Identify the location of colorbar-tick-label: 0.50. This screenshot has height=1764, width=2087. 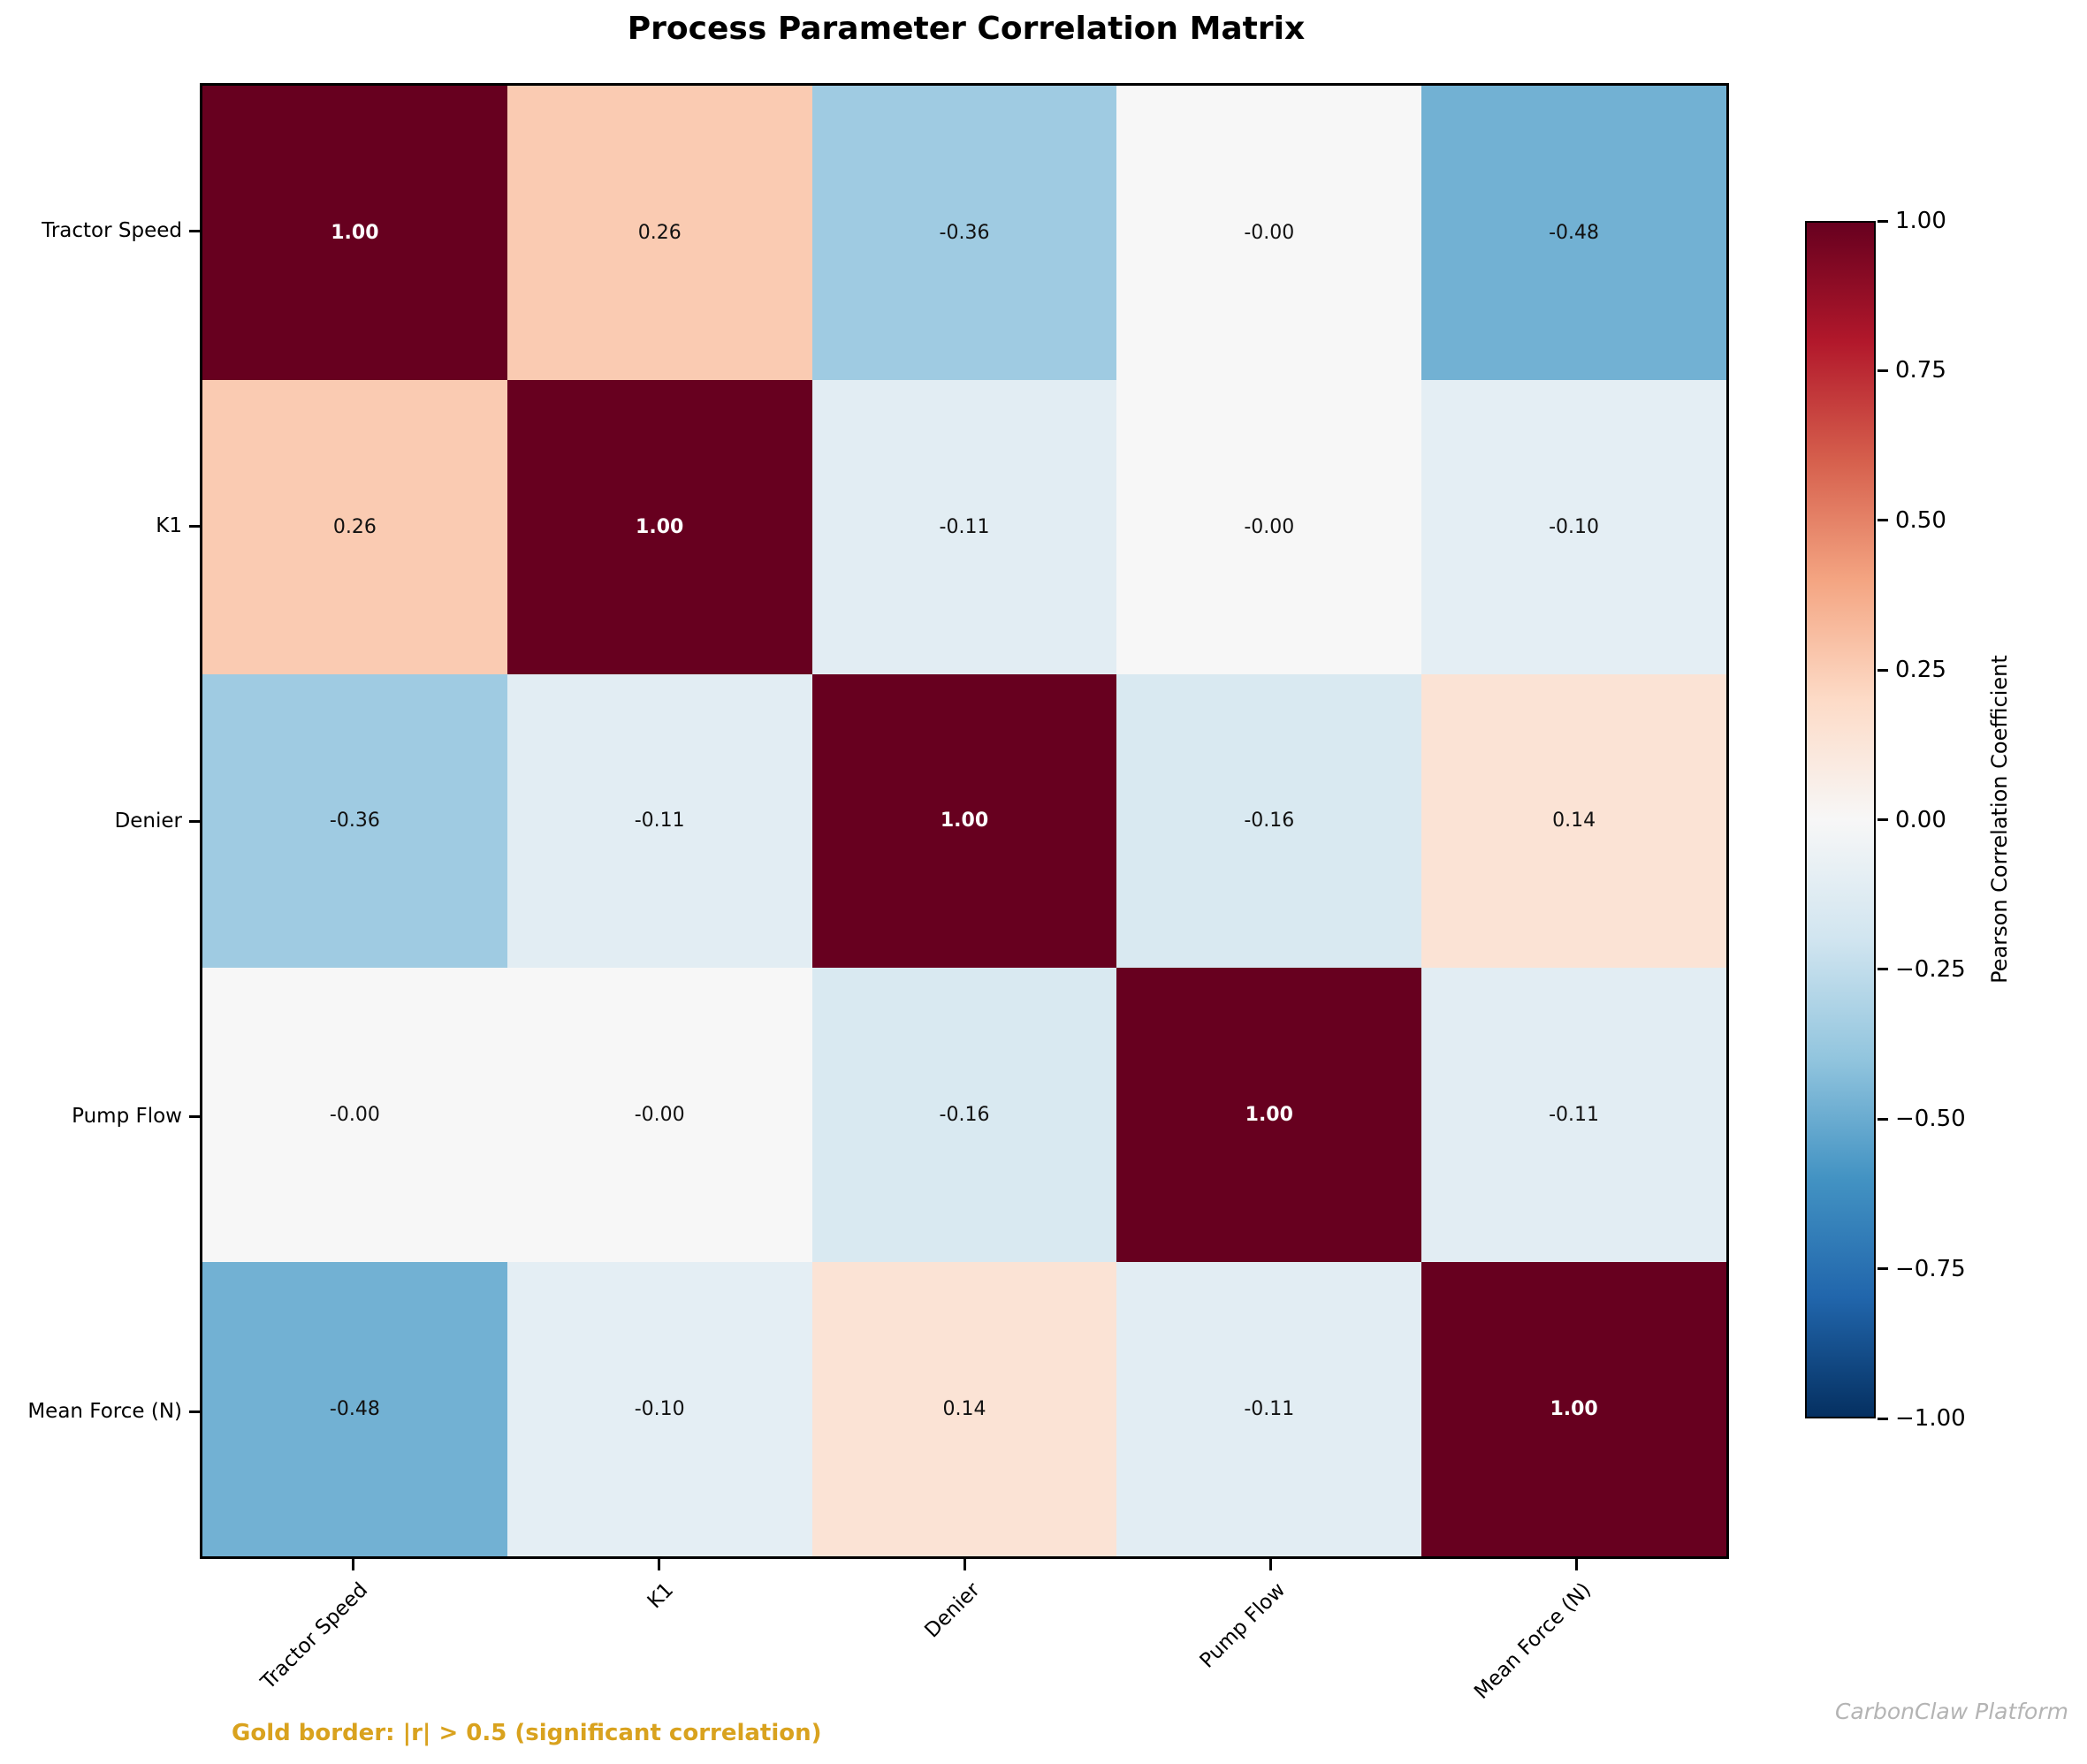
(1920, 520).